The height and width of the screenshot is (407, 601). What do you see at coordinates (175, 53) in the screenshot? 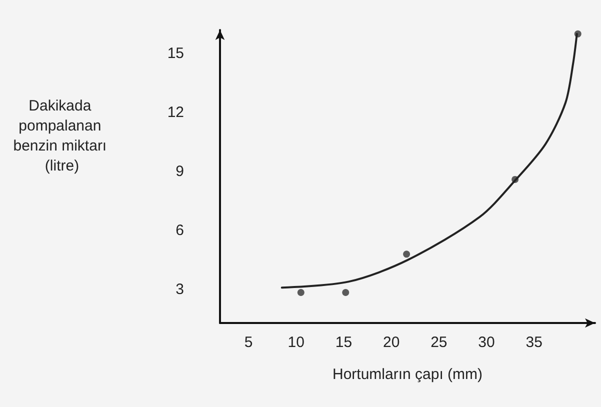
I see `y-tick-label: 15` at bounding box center [175, 53].